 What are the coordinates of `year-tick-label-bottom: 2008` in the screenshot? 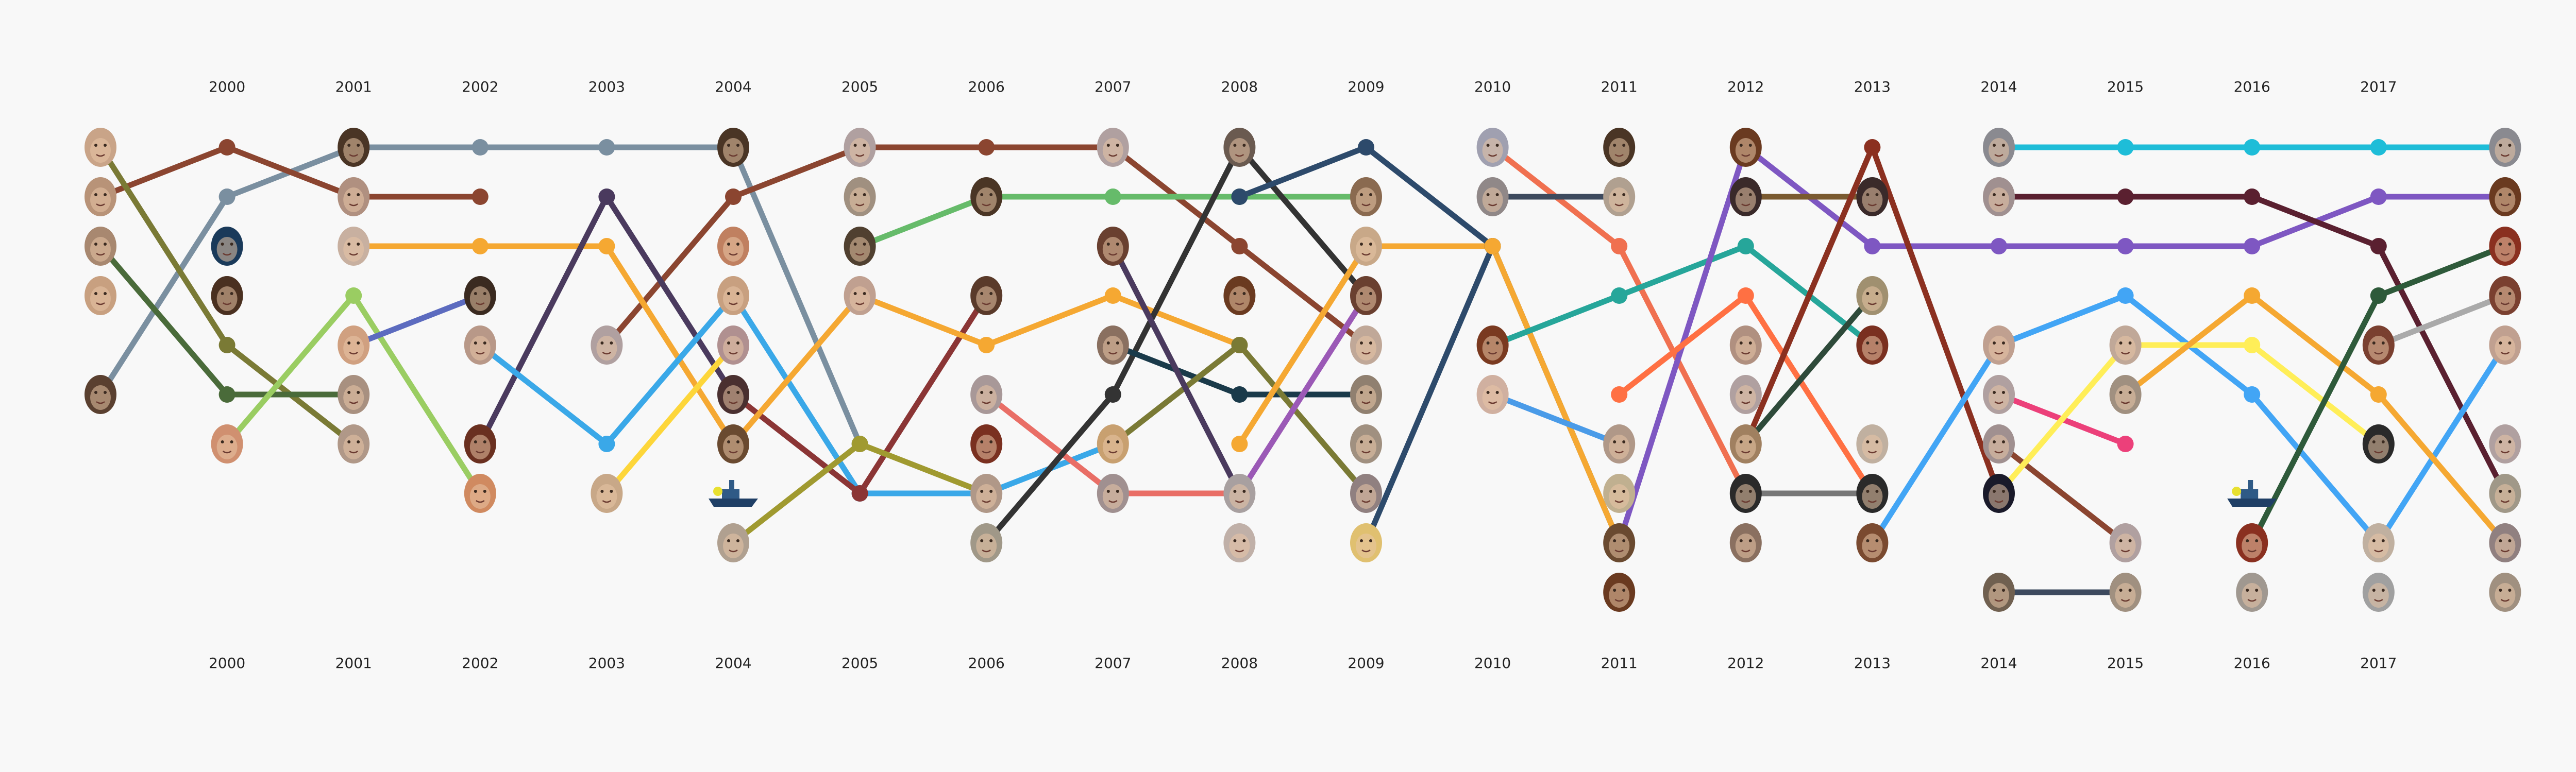 It's located at (1239, 663).